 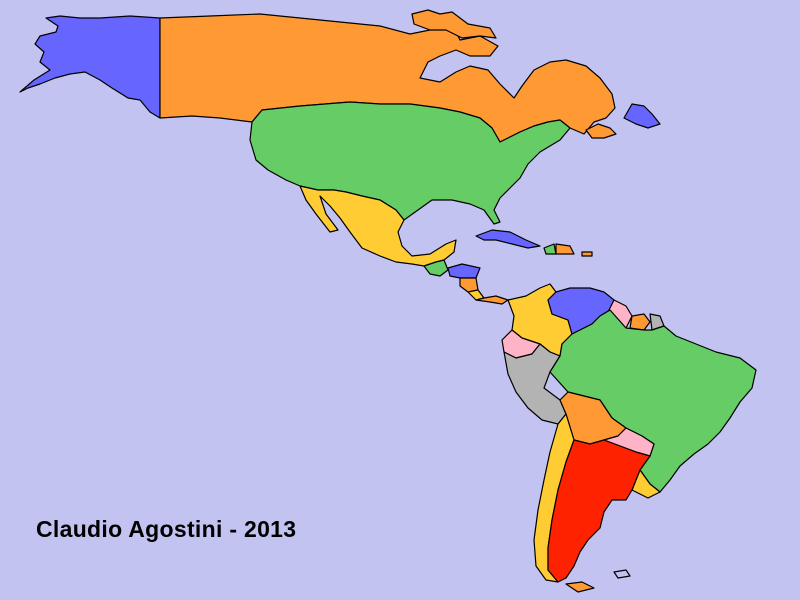 I want to click on region-dominican, so click(x=565, y=249).